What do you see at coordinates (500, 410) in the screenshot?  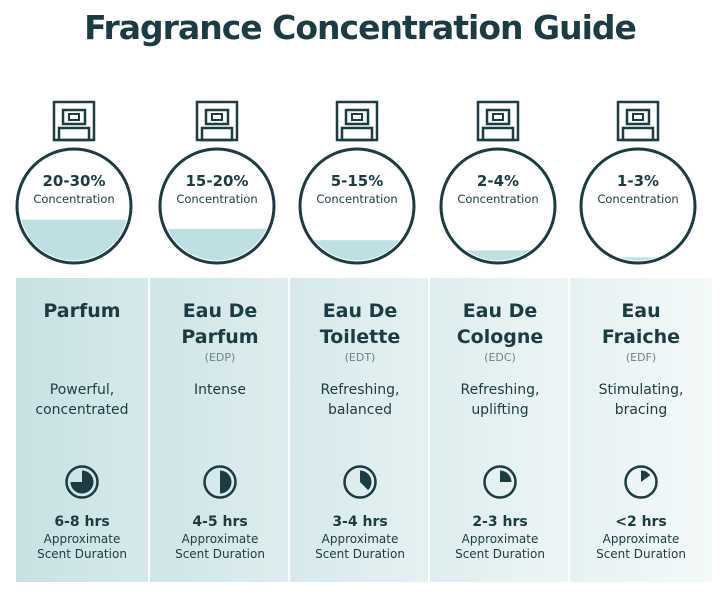 I see `description-line2: uplifting` at bounding box center [500, 410].